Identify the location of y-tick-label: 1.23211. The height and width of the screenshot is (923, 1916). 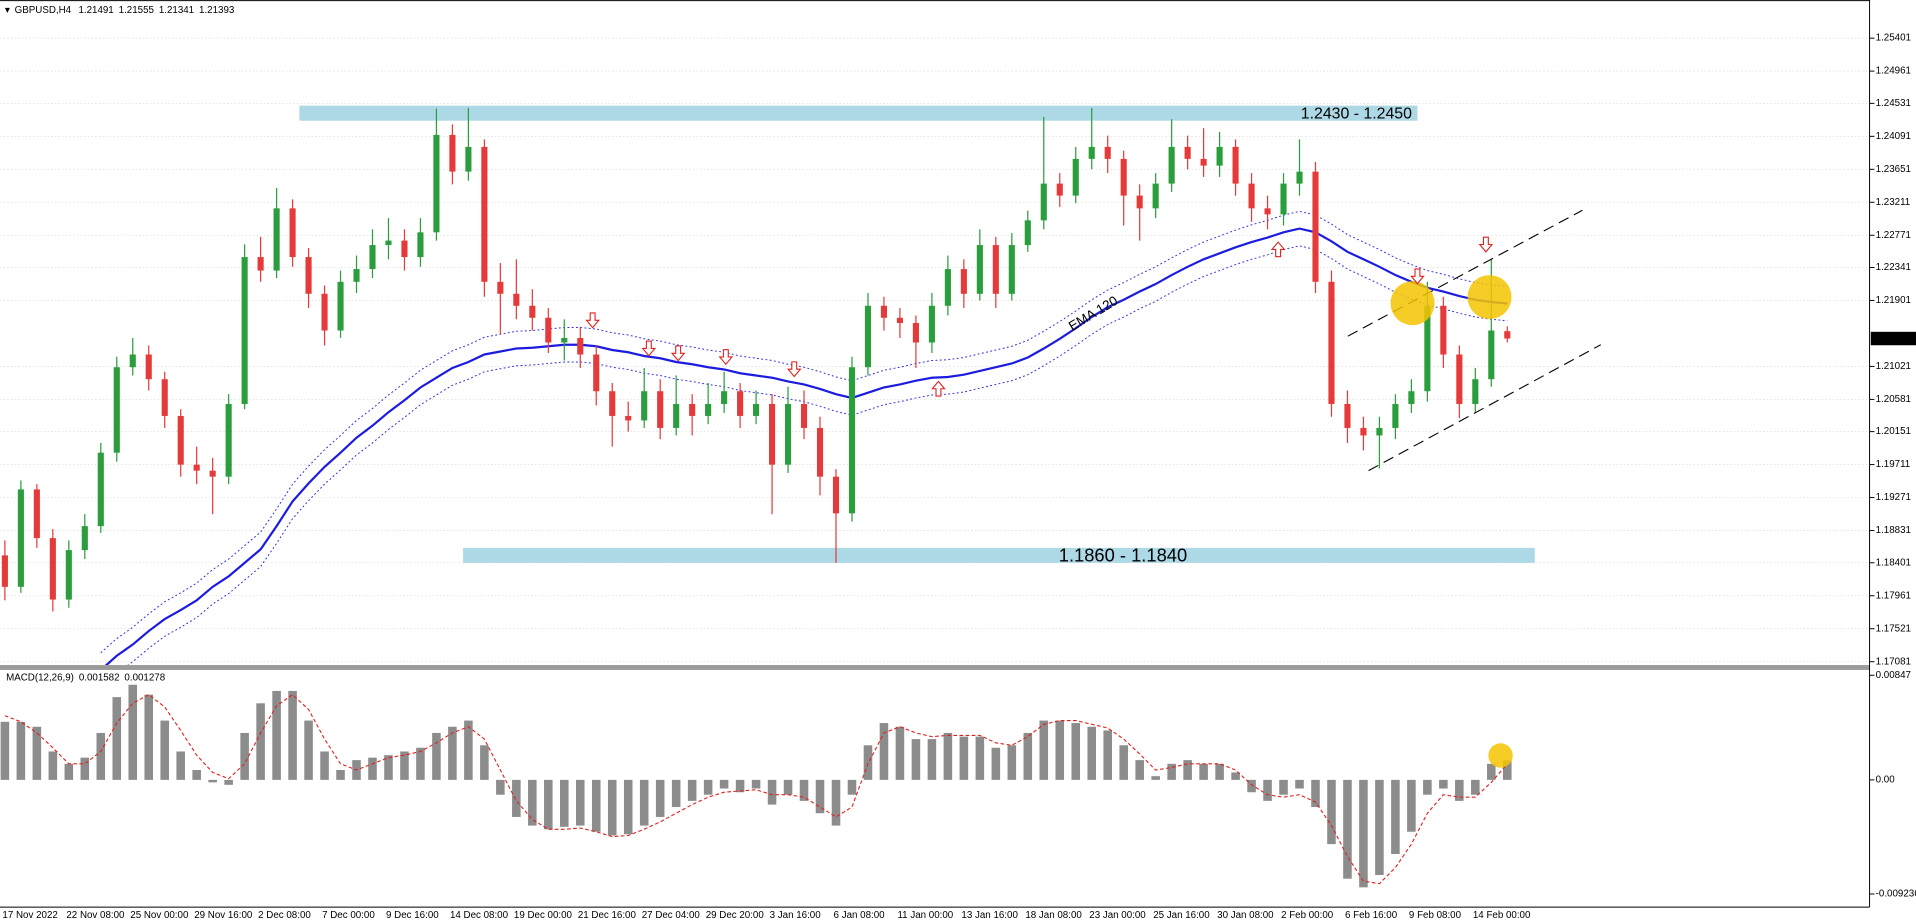
(1893, 202).